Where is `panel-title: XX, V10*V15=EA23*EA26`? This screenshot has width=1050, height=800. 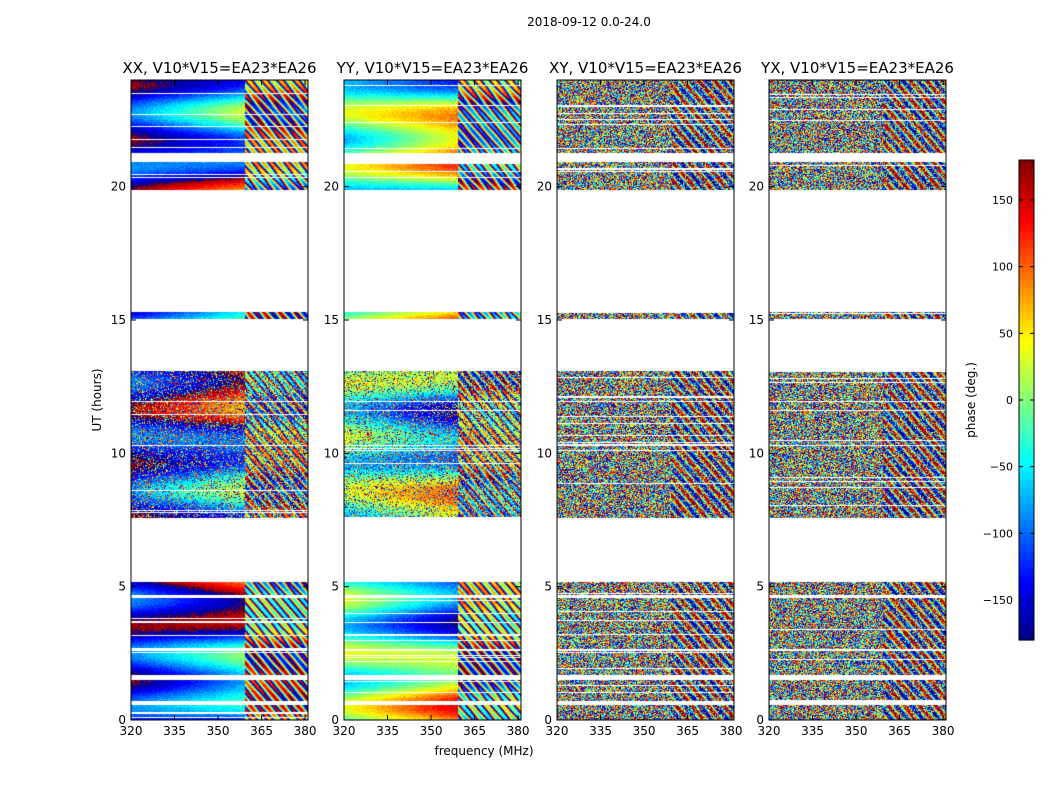
panel-title: XX, V10*V15=EA23*EA26 is located at coordinates (219, 68).